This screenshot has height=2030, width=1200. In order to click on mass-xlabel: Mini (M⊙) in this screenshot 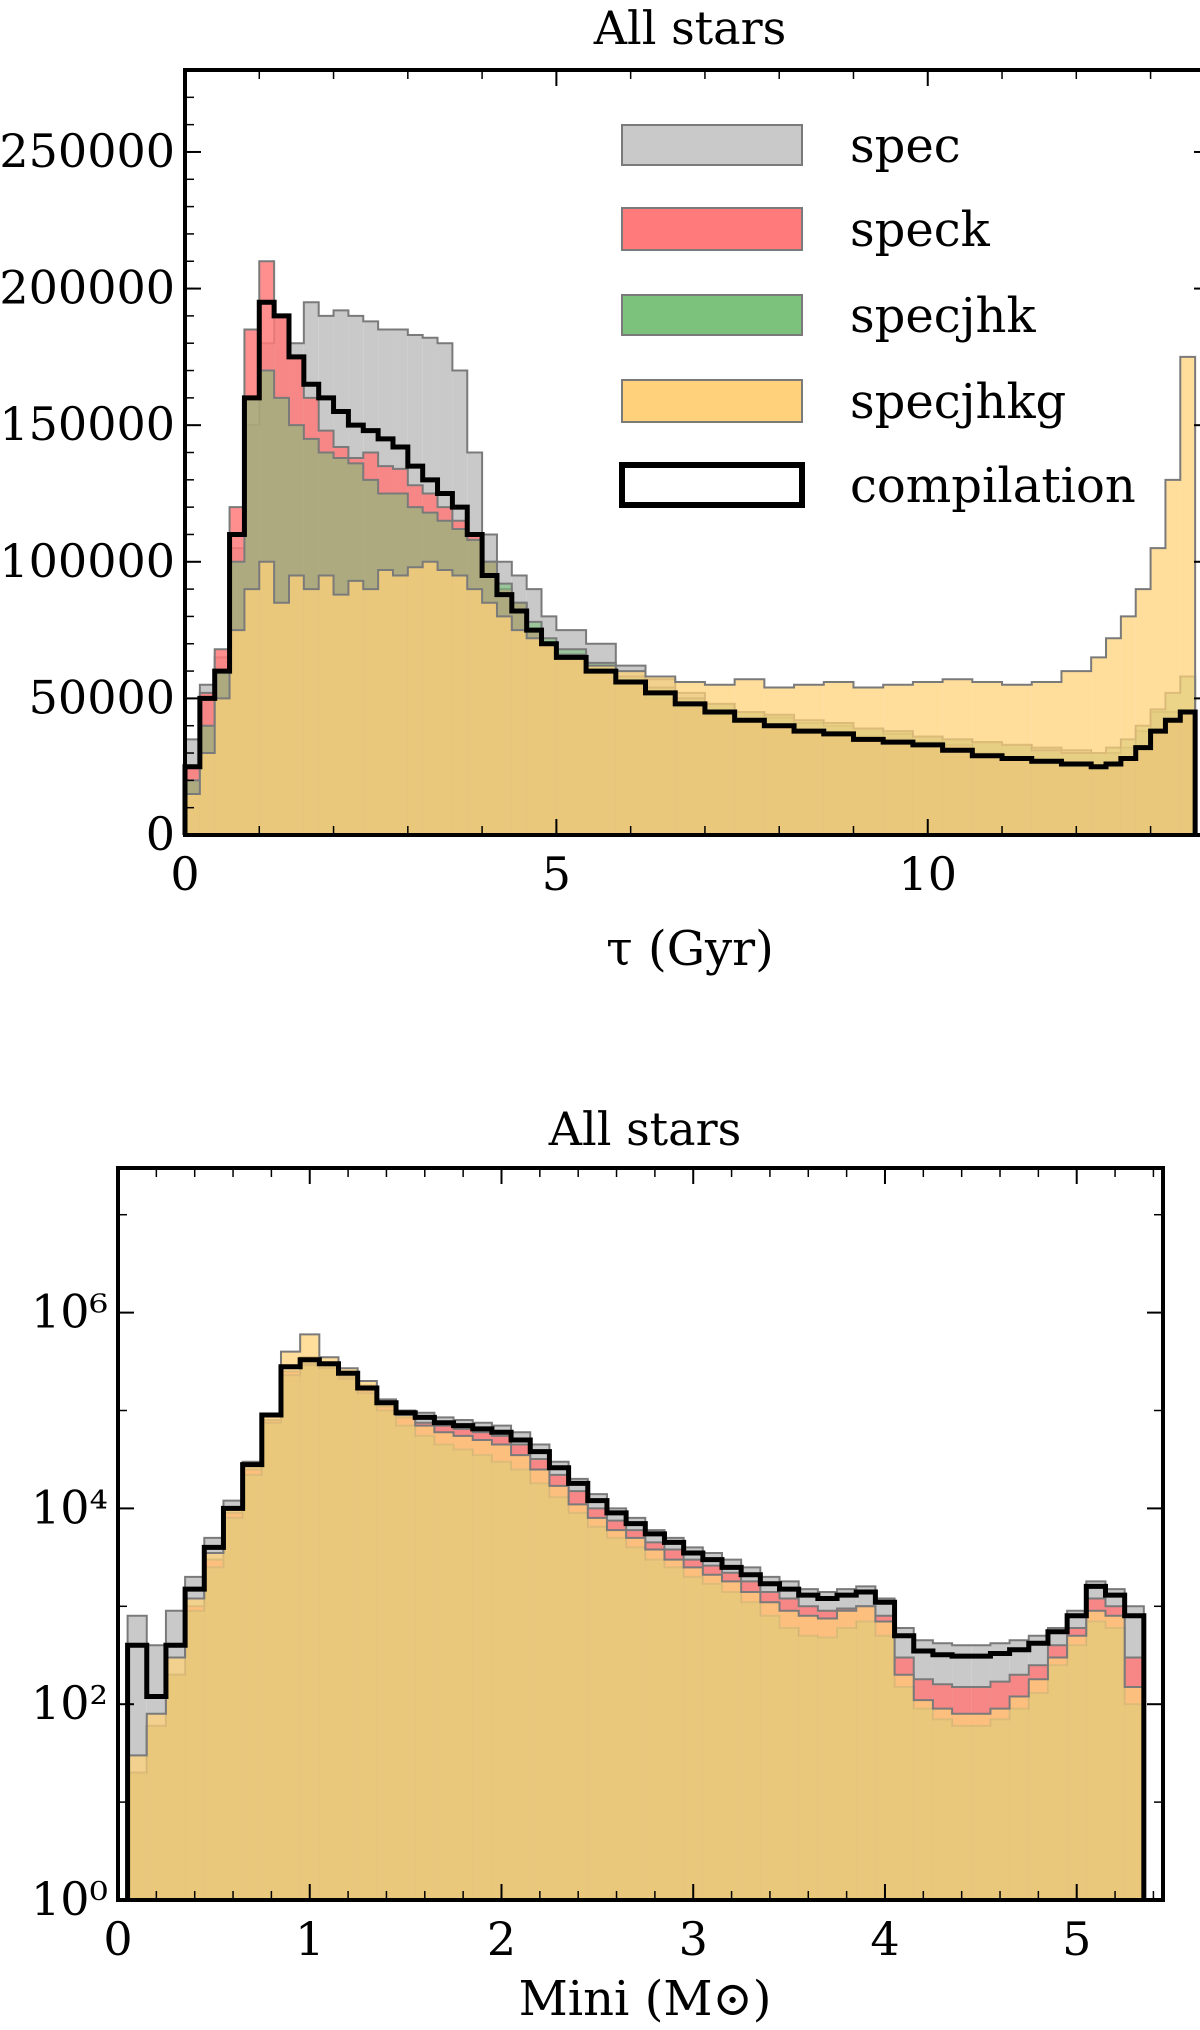, I will do `click(645, 1999)`.